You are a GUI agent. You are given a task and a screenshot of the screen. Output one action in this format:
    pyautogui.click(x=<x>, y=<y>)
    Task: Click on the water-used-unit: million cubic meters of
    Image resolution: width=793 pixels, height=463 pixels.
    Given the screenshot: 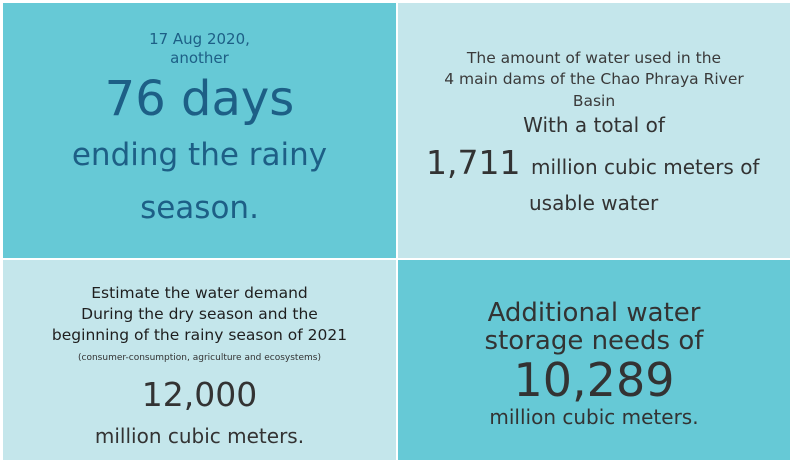 What is the action you would take?
    pyautogui.click(x=645, y=167)
    